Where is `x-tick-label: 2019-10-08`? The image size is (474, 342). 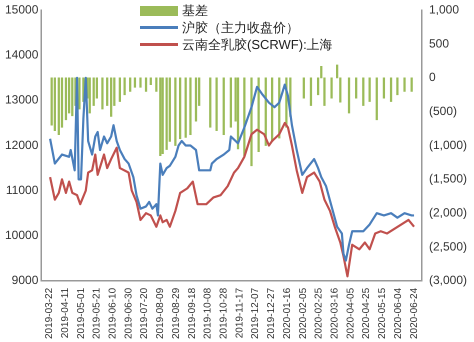
x-tick-label: 2019-10-08 is located at coordinates (208, 313).